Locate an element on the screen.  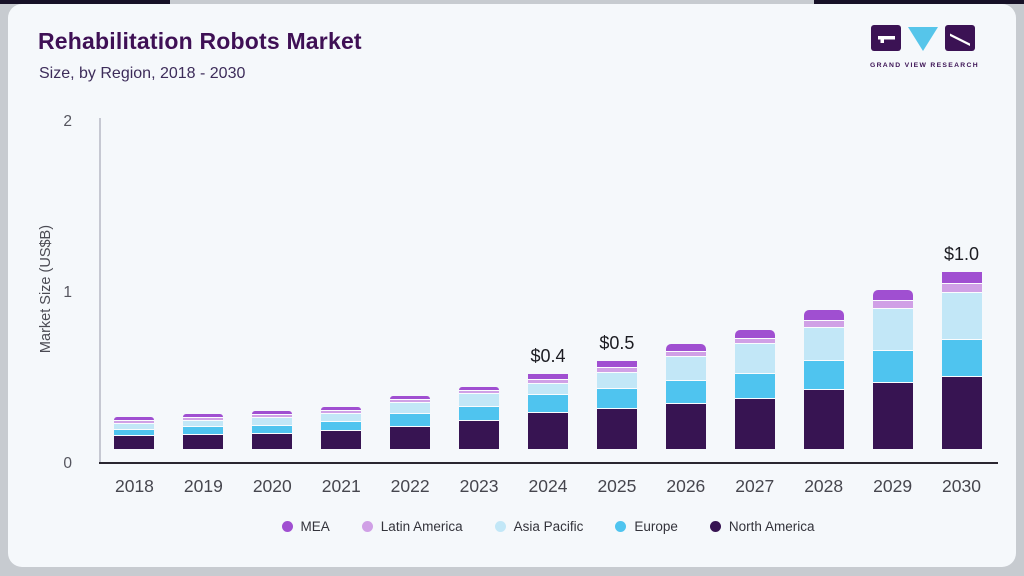
bar-2030: $1.0 is located at coordinates (961, 346).